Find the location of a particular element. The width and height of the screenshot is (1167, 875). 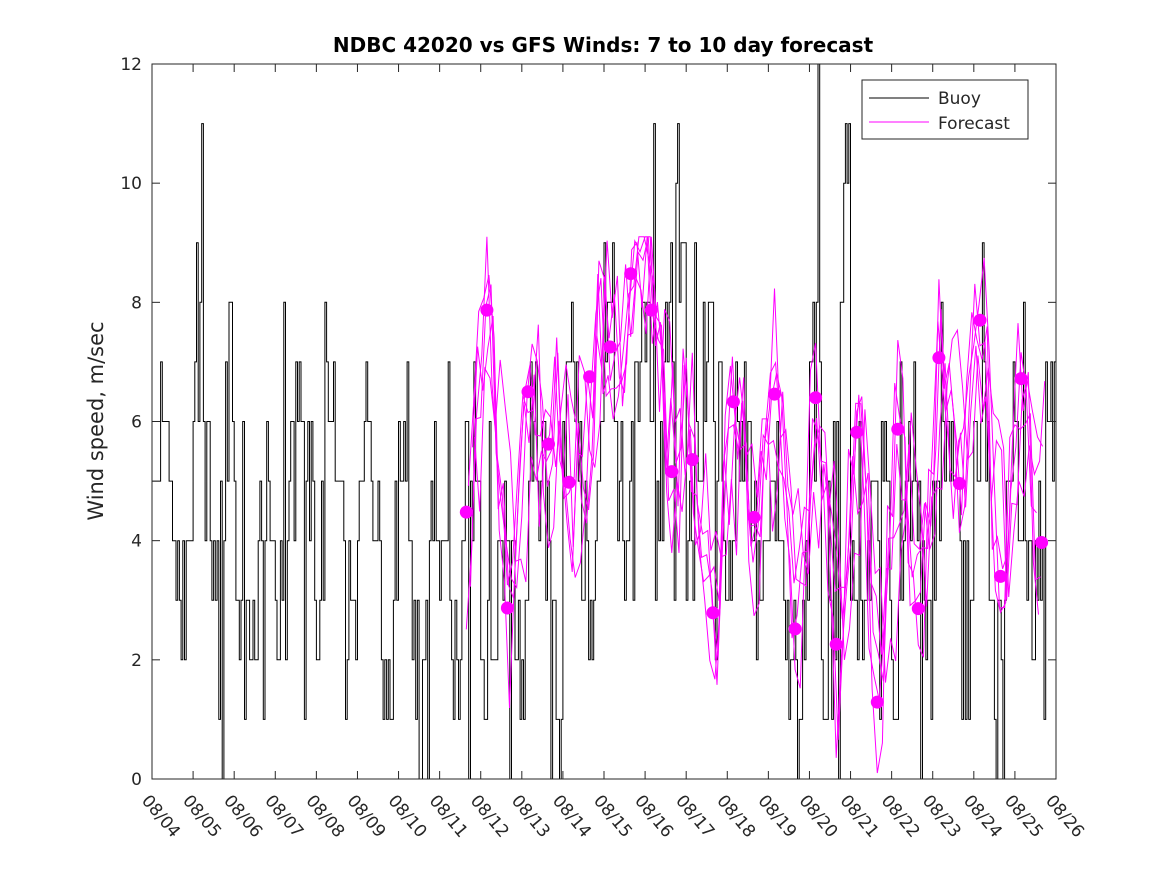

y-tick-labels: 0 2 4 6 8 10 12 is located at coordinates (131, 422).